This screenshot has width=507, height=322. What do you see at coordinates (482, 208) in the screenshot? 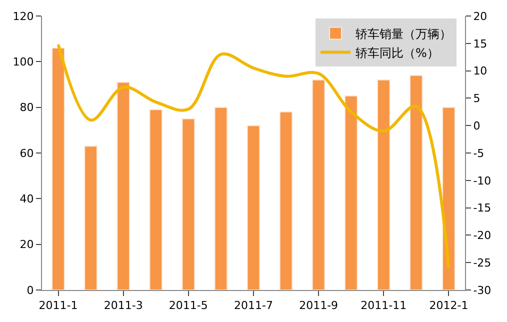
I see `y2-tick-label: -15` at bounding box center [482, 208].